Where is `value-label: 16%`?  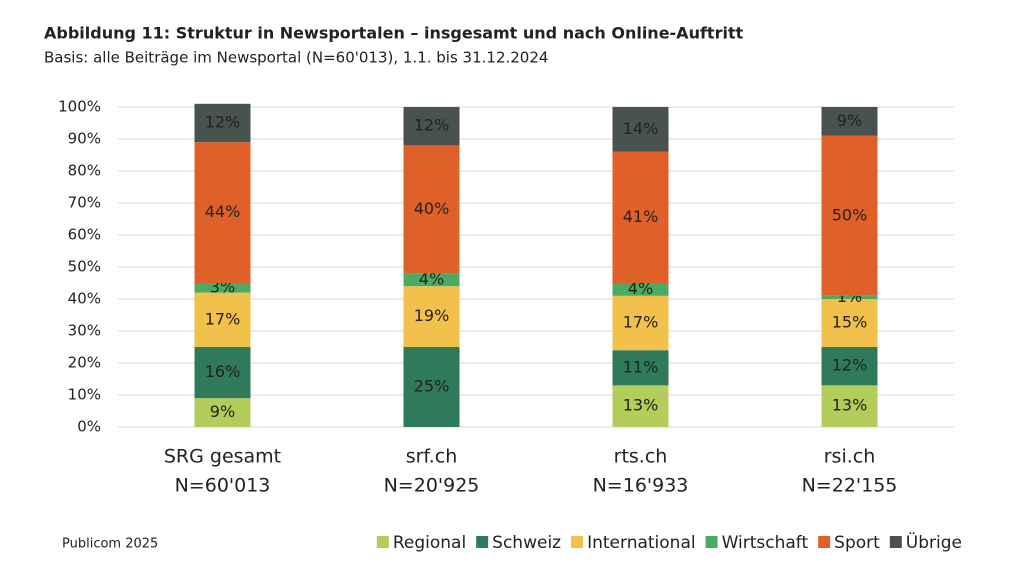
value-label: 16% is located at coordinates (223, 371).